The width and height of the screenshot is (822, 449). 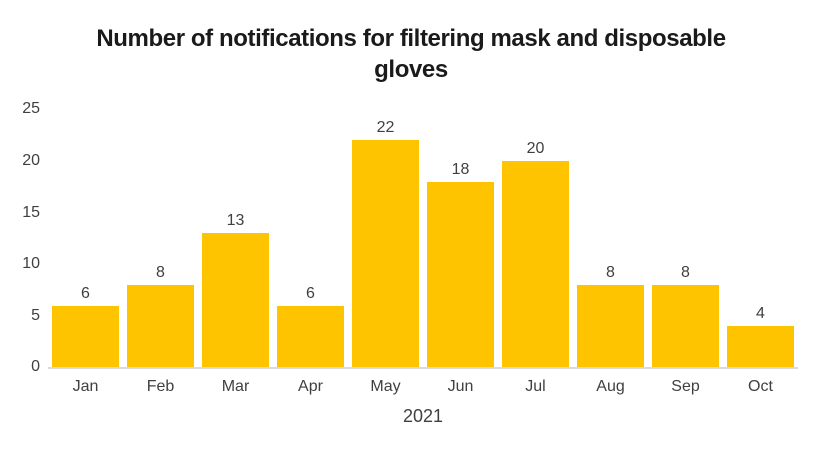 What do you see at coordinates (385, 254) in the screenshot?
I see `bar-may` at bounding box center [385, 254].